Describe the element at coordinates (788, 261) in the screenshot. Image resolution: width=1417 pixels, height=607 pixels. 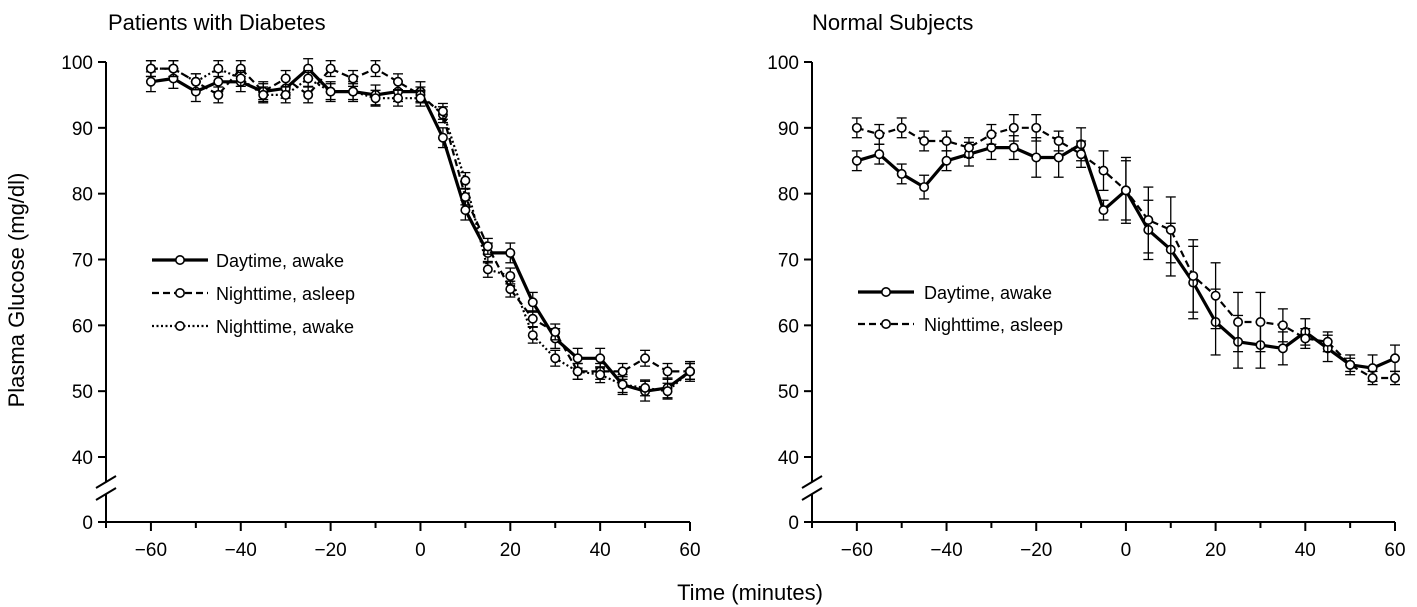
I see `y-tick-label: 70` at that location.